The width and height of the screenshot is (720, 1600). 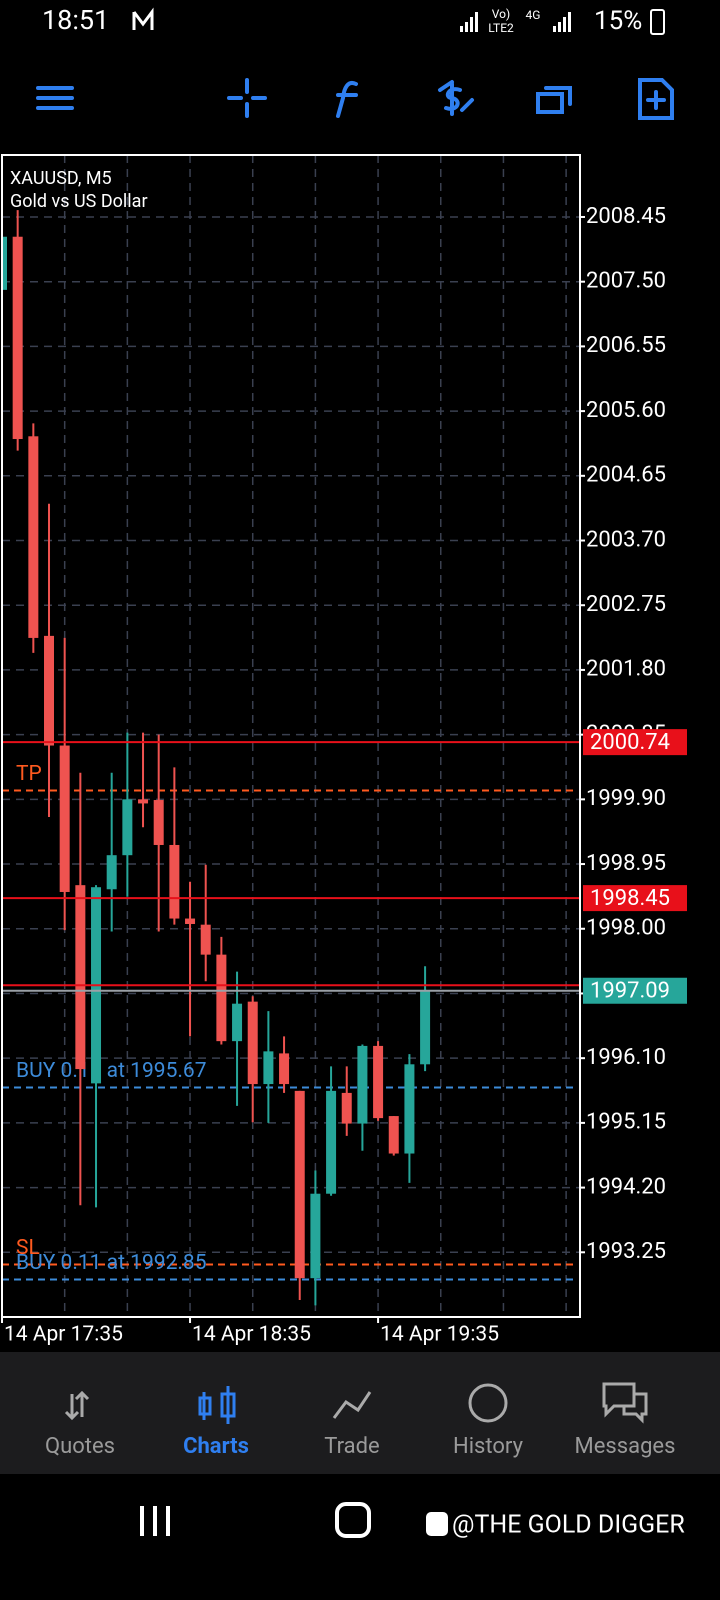 I want to click on quotes-icon, so click(x=77, y=1405).